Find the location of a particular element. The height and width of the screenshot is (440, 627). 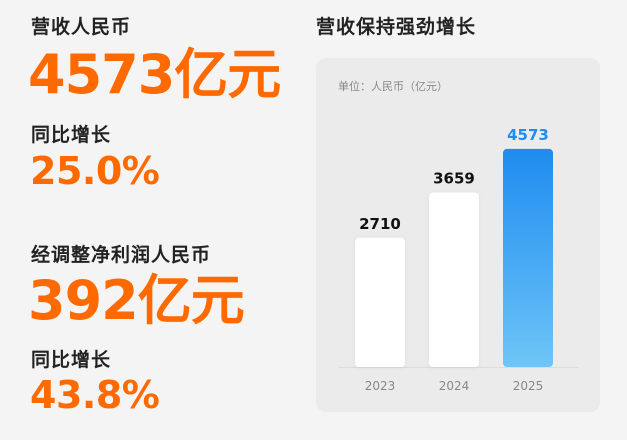

net-profit-label: 经调整净利润人民币 is located at coordinates (121, 255).